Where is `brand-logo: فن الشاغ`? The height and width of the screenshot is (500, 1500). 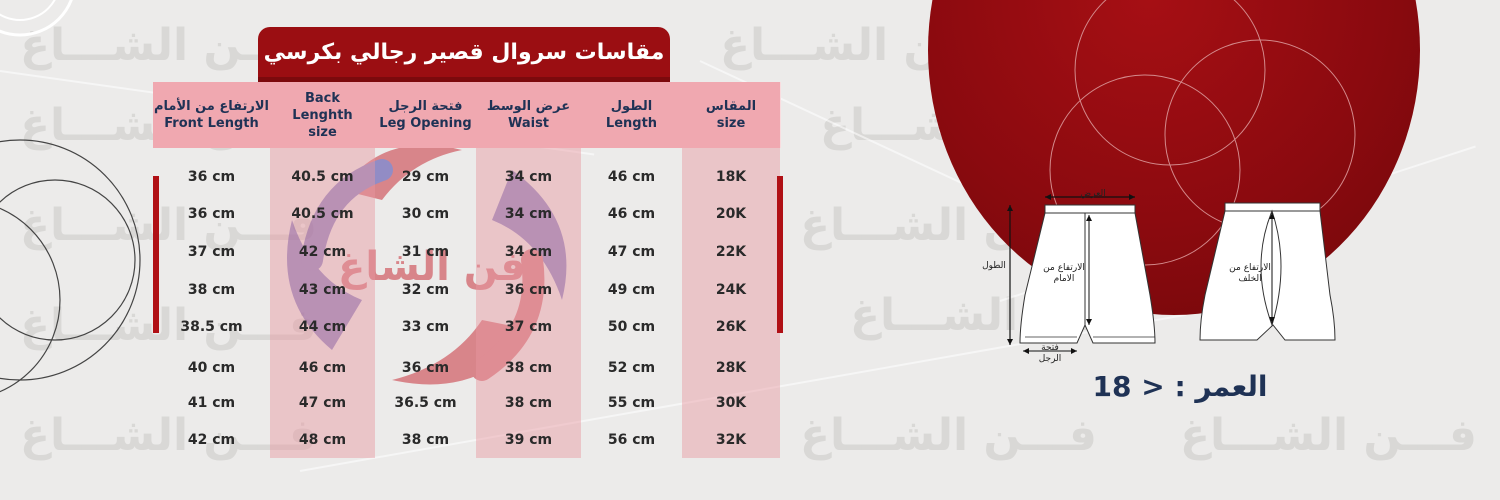
brand-logo: فن الشاغ is located at coordinates (427, 265).